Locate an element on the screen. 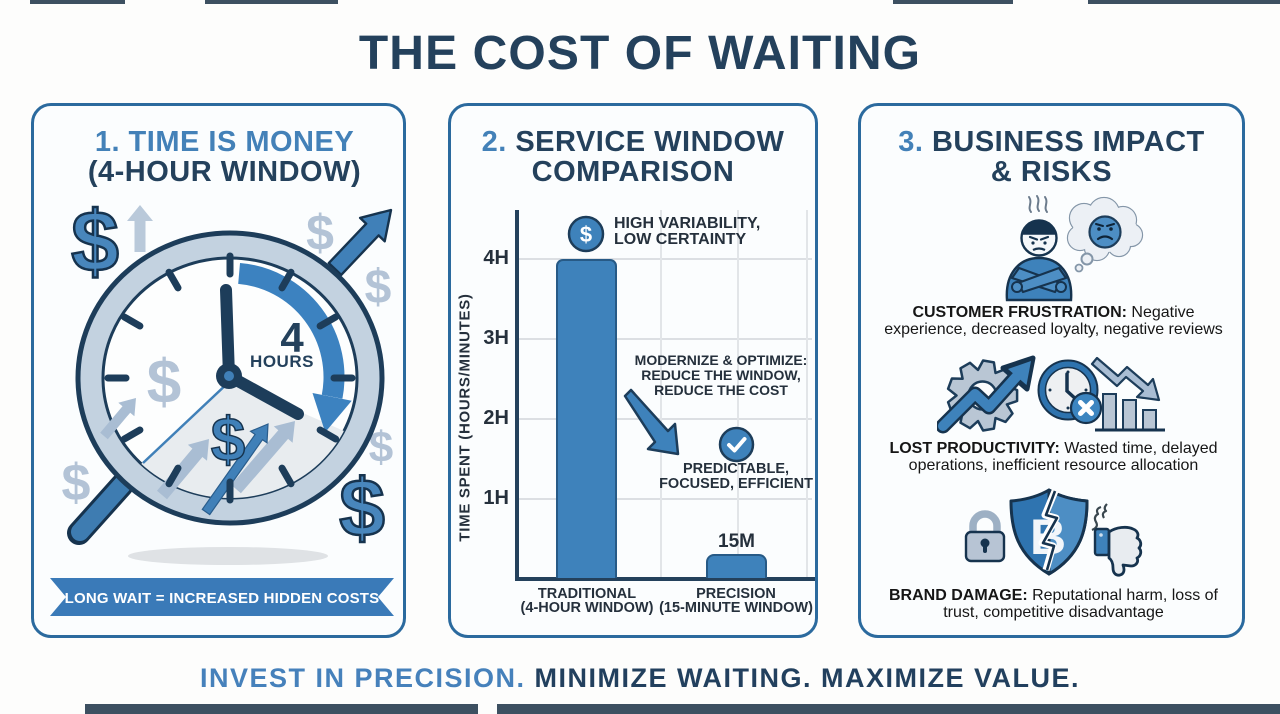 The width and height of the screenshot is (1280, 714). svg-text:LONG WAIT = INCREASED HIDDEN C: LONG WAIT = INCREASED HIDDEN COSTS is located at coordinates (222, 598).